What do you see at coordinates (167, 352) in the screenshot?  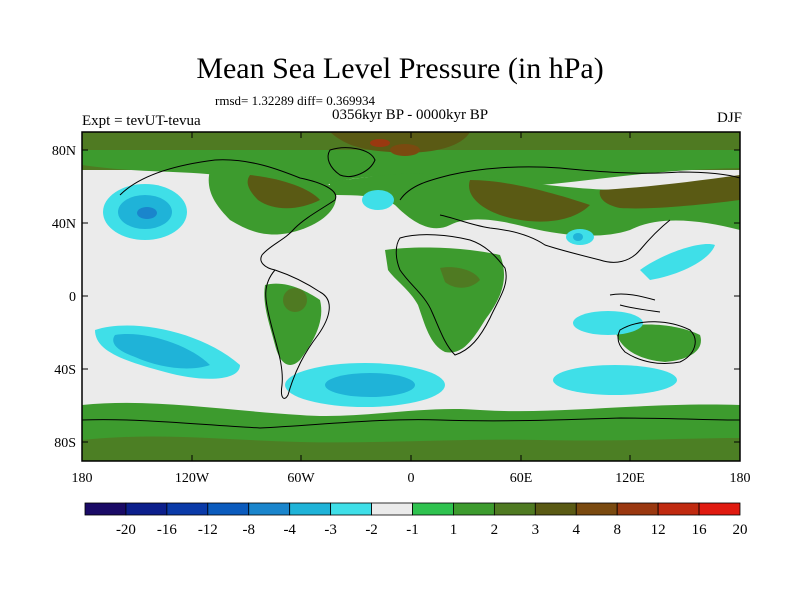 I see `south-pacific-low` at bounding box center [167, 352].